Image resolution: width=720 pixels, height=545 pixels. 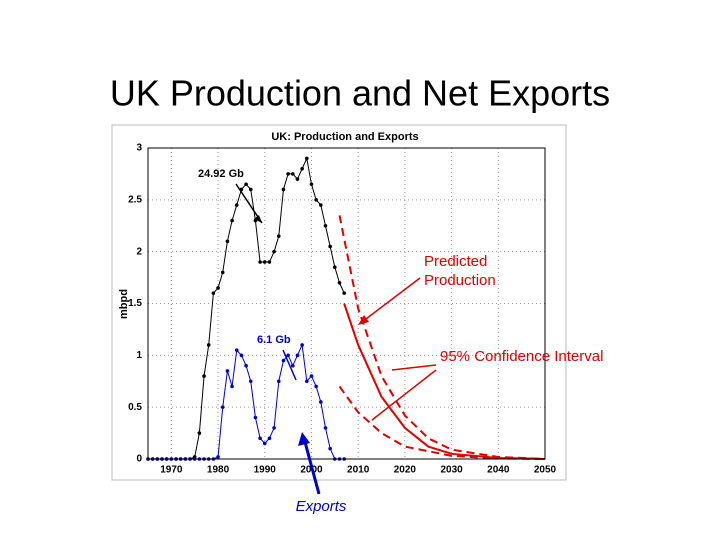 What do you see at coordinates (139, 148) in the screenshot?
I see `y-tick-label: 3` at bounding box center [139, 148].